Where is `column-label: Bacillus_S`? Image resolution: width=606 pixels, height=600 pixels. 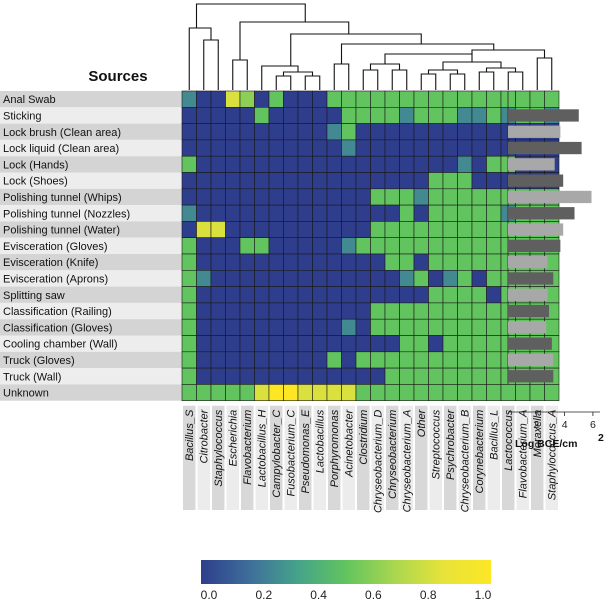
column-label: Bacillus_S is located at coordinates (190, 435).